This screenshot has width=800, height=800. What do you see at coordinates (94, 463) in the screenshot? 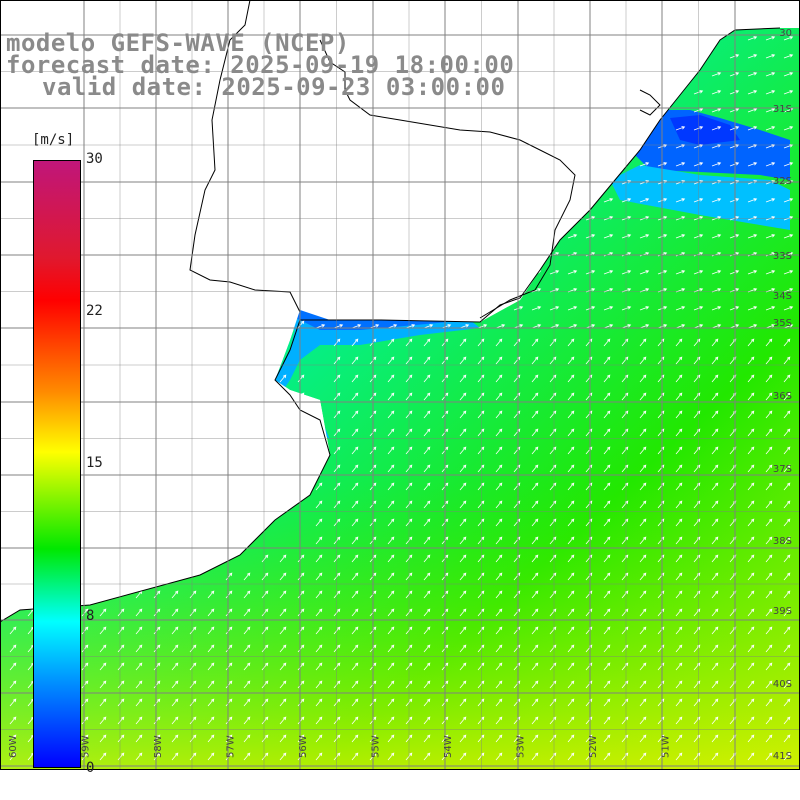
I see `colorbar-tick: 15` at bounding box center [94, 463].